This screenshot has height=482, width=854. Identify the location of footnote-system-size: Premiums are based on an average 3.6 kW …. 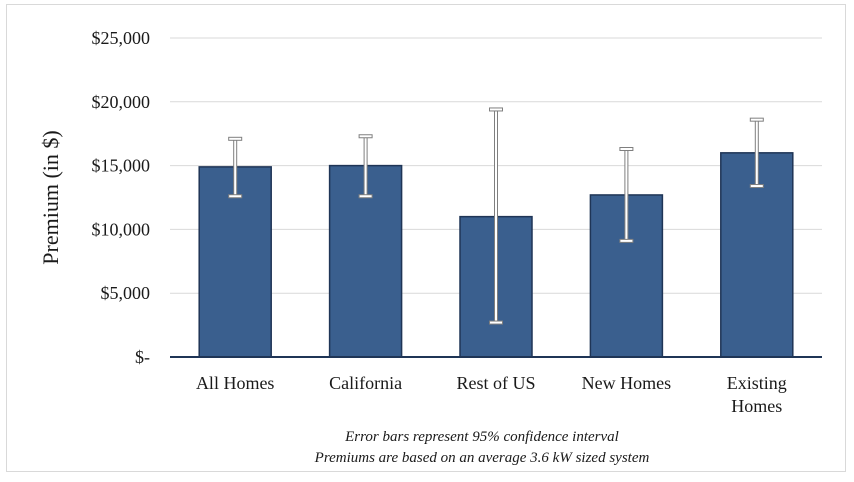
(482, 458).